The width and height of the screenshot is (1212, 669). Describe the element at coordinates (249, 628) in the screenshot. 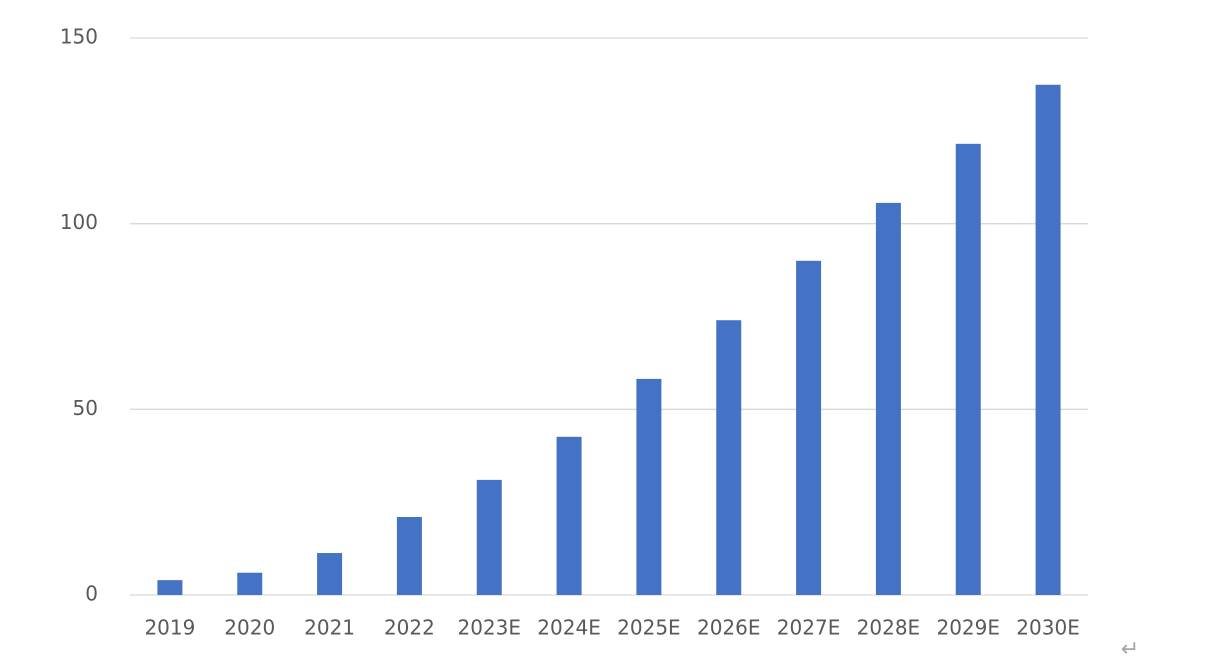

I see `x-tick-label: 2020` at that location.